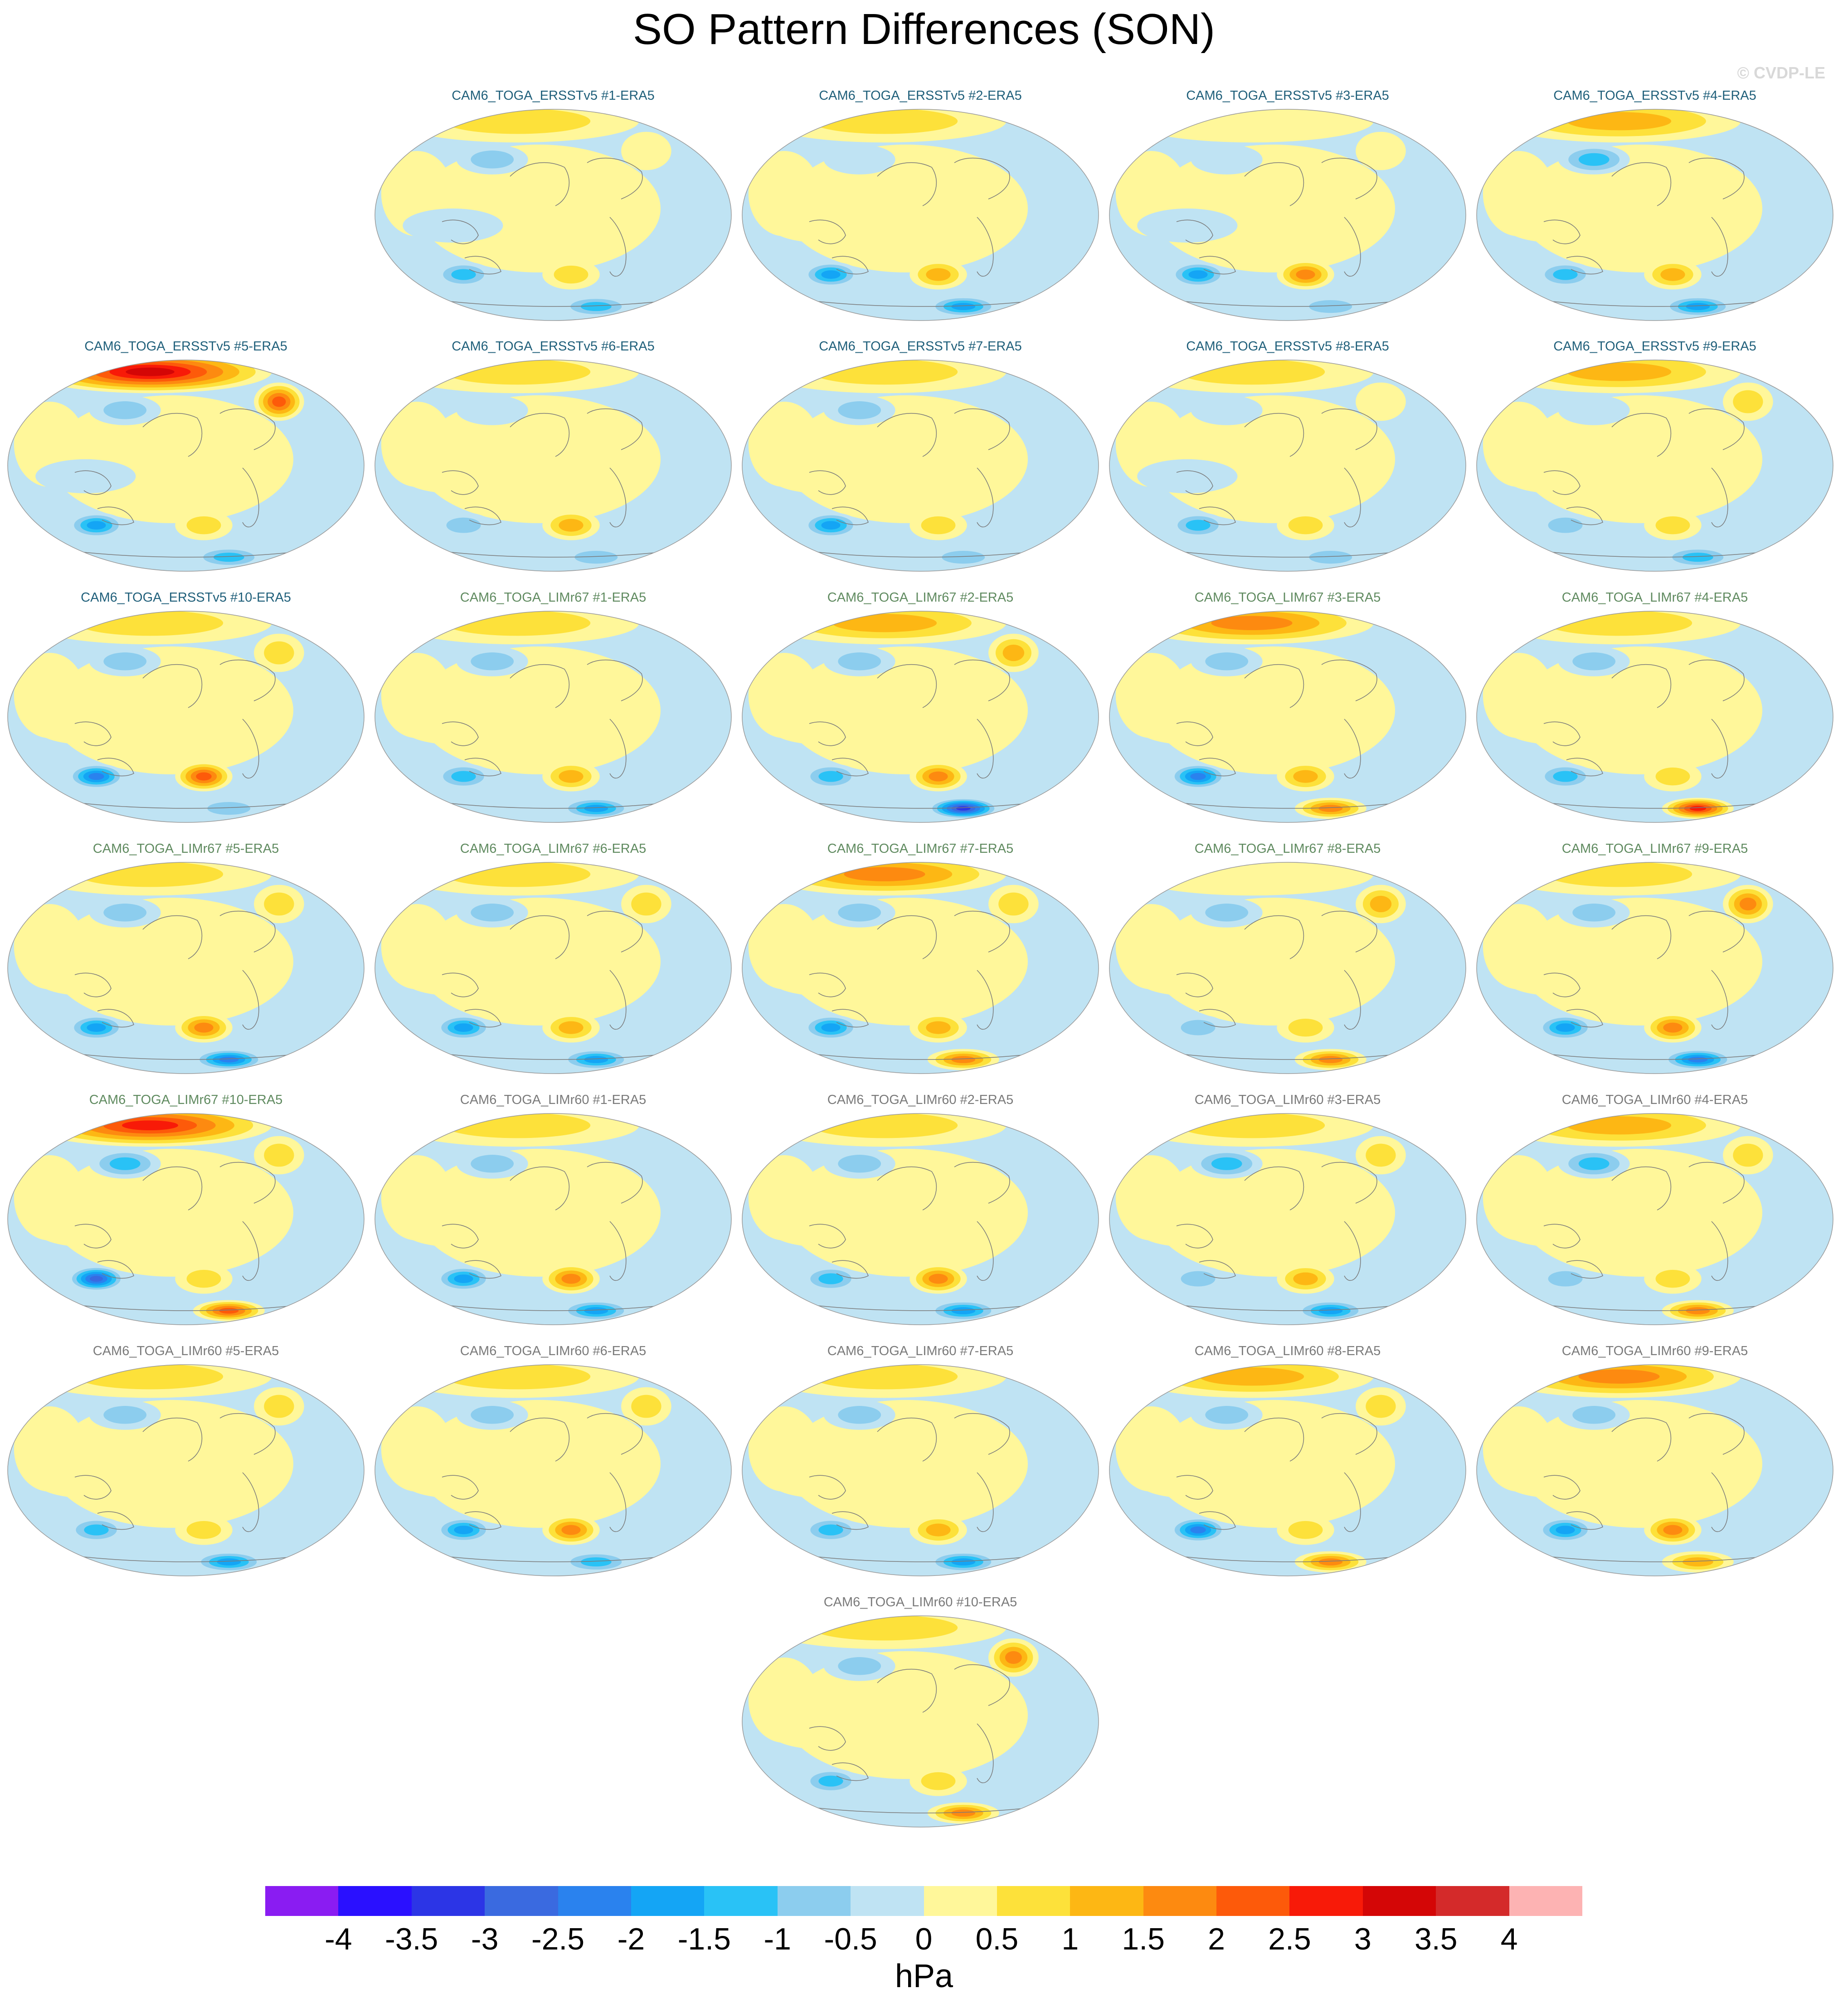 Image resolution: width=1848 pixels, height=2003 pixels. I want to click on colorbar-tick-label: 1, so click(1070, 1939).